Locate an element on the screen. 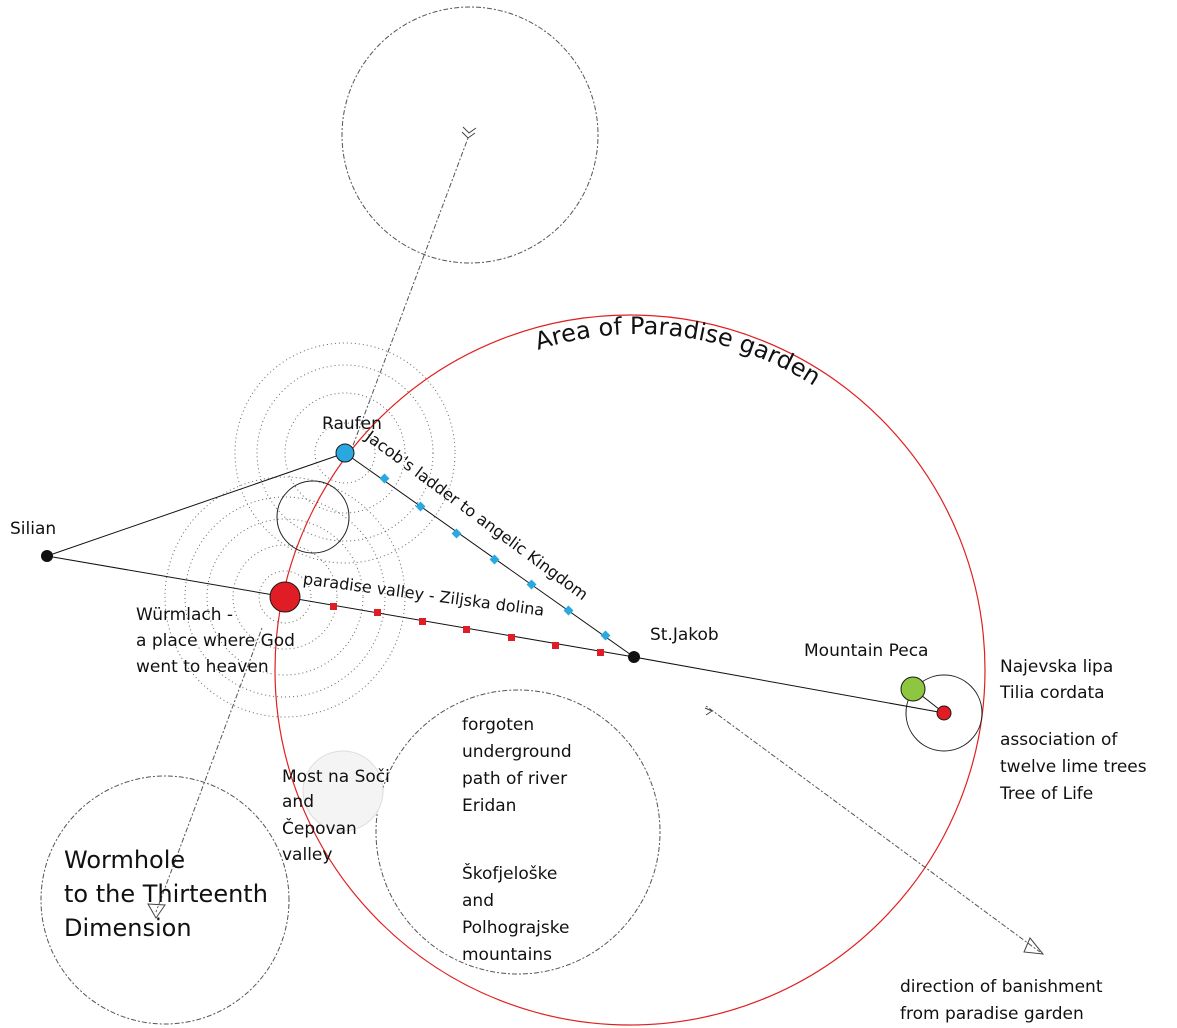 The image size is (1177, 1028). peca-green-node is located at coordinates (913, 689).